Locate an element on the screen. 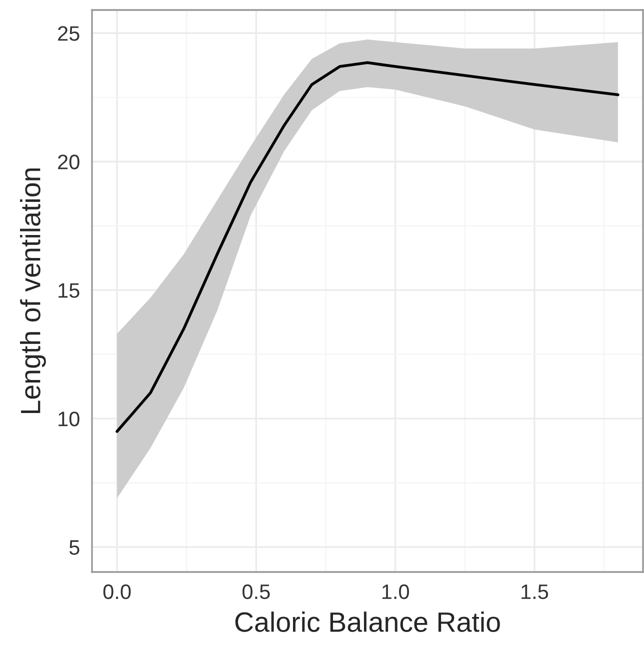 The height and width of the screenshot is (648, 644). y-tick-label: 10 is located at coordinates (69, 419).